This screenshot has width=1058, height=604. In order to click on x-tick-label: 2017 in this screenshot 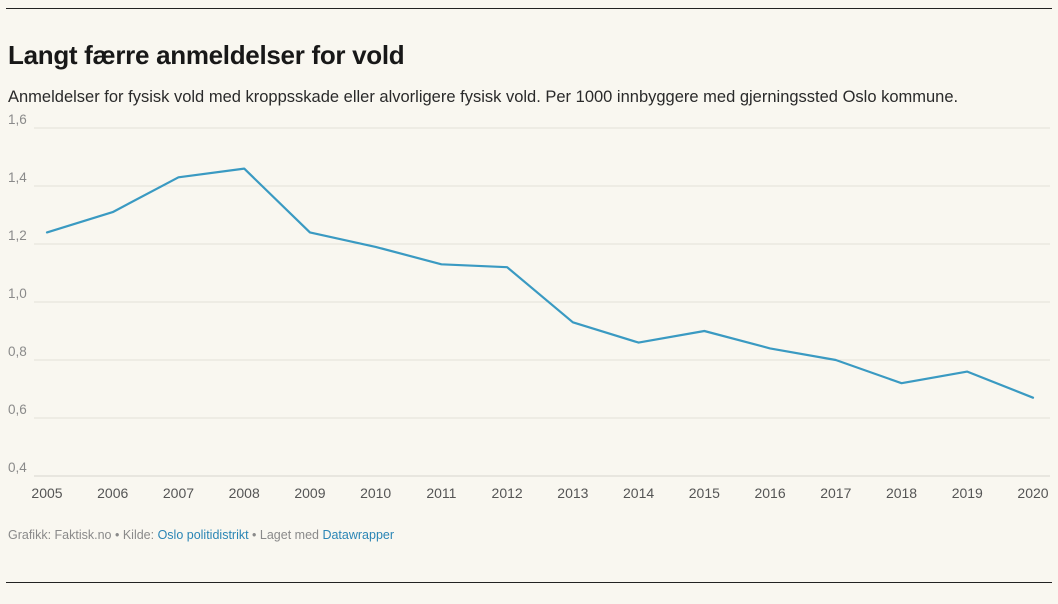, I will do `click(835, 493)`.